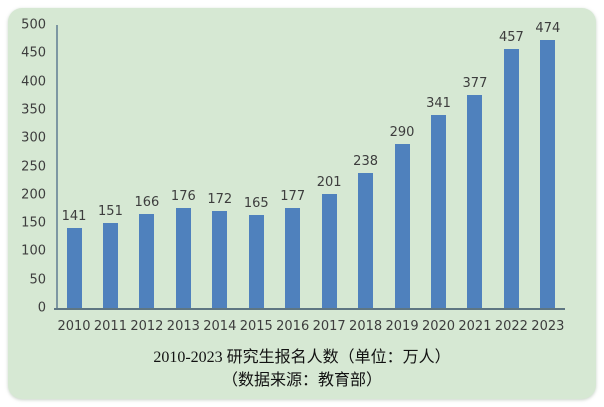 This screenshot has height=407, width=604. I want to click on bar-value-label: 176, so click(183, 197).